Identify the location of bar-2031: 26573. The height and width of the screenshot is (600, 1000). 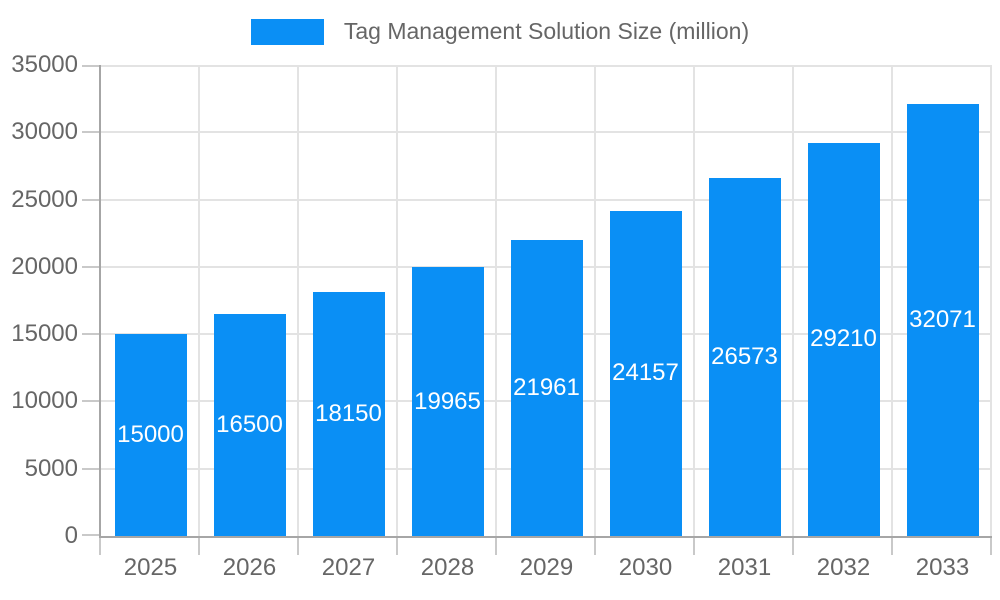
(744, 357).